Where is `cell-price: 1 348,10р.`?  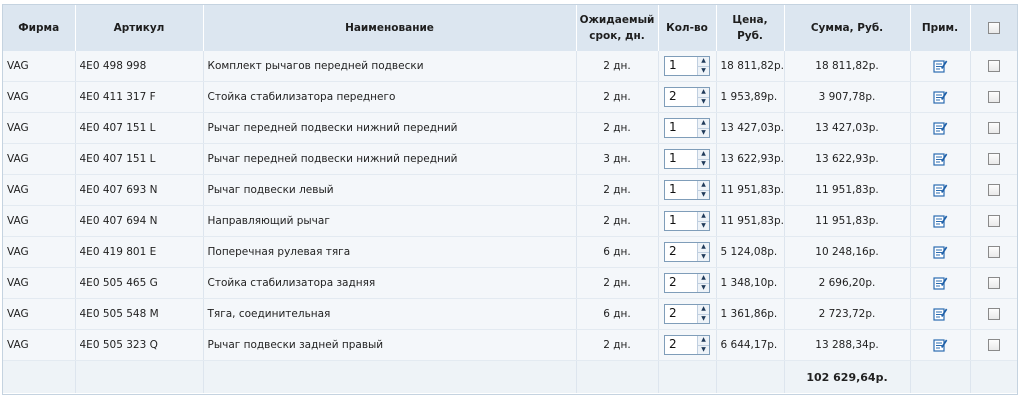 cell-price: 1 348,10р. is located at coordinates (750, 283).